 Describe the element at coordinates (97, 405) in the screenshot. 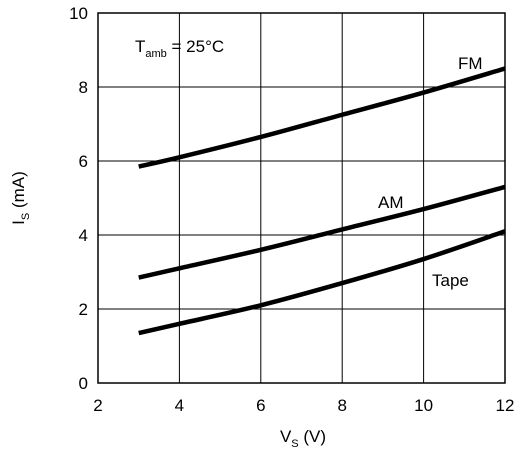

I see `x-tick-label: 2` at that location.